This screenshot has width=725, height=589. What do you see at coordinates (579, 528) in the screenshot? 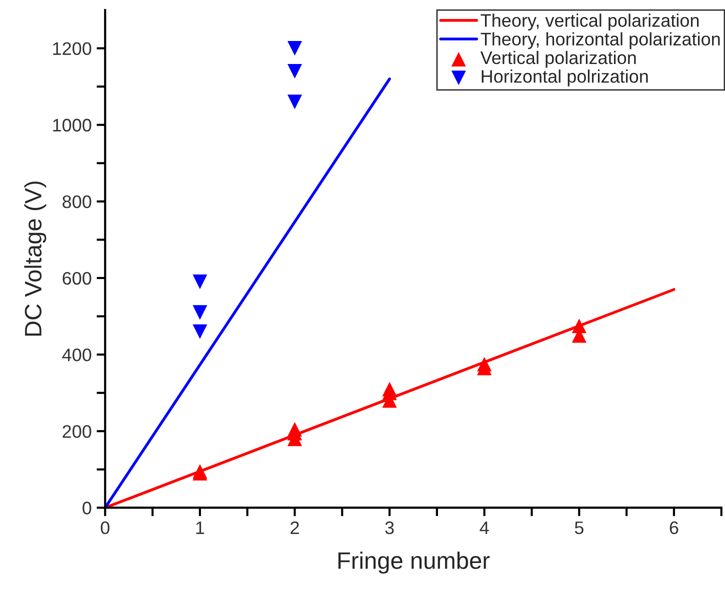
I see `x-tick-label: 5` at bounding box center [579, 528].